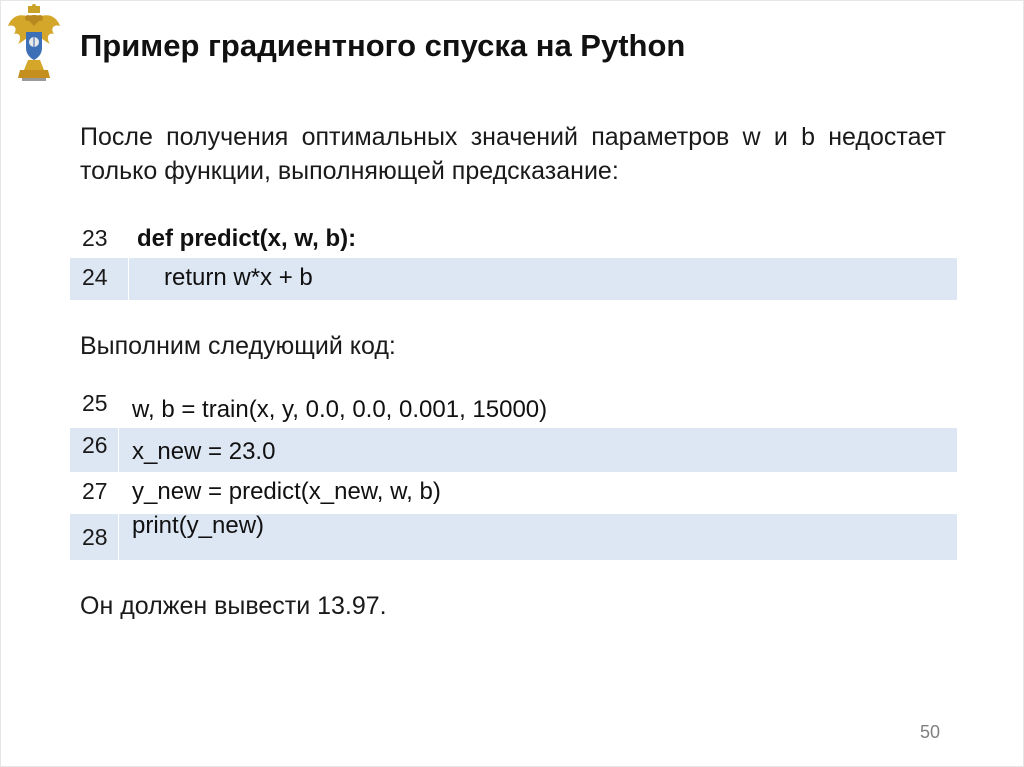  Describe the element at coordinates (513, 493) in the screenshot. I see `code-row: 27 y_new = predict(x_new, w, b)` at that location.